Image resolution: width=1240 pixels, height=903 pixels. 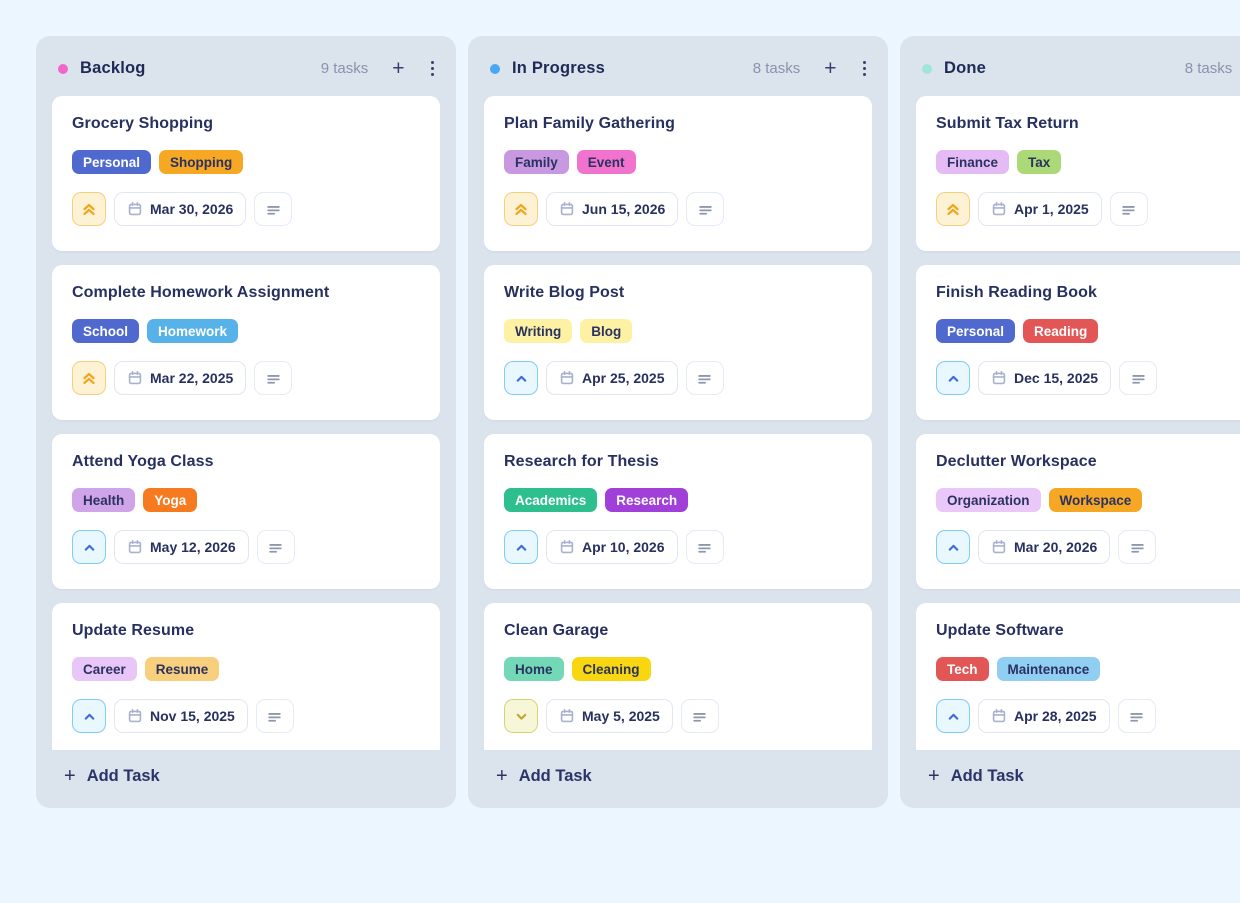 I want to click on tag: Writing, so click(x=538, y=331).